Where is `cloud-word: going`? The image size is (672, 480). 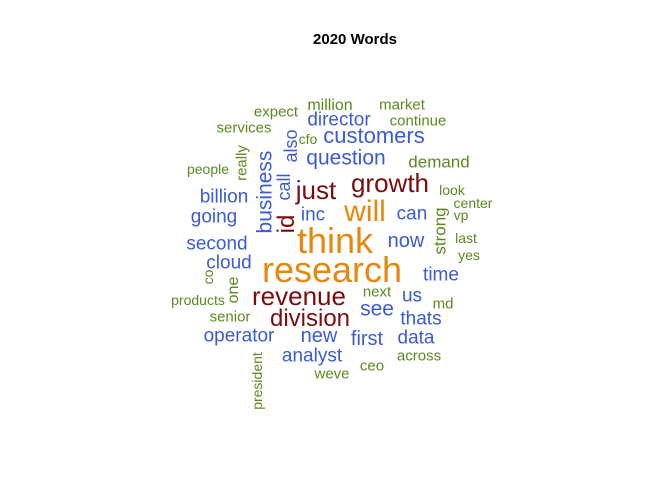
cloud-word: going is located at coordinates (214, 217).